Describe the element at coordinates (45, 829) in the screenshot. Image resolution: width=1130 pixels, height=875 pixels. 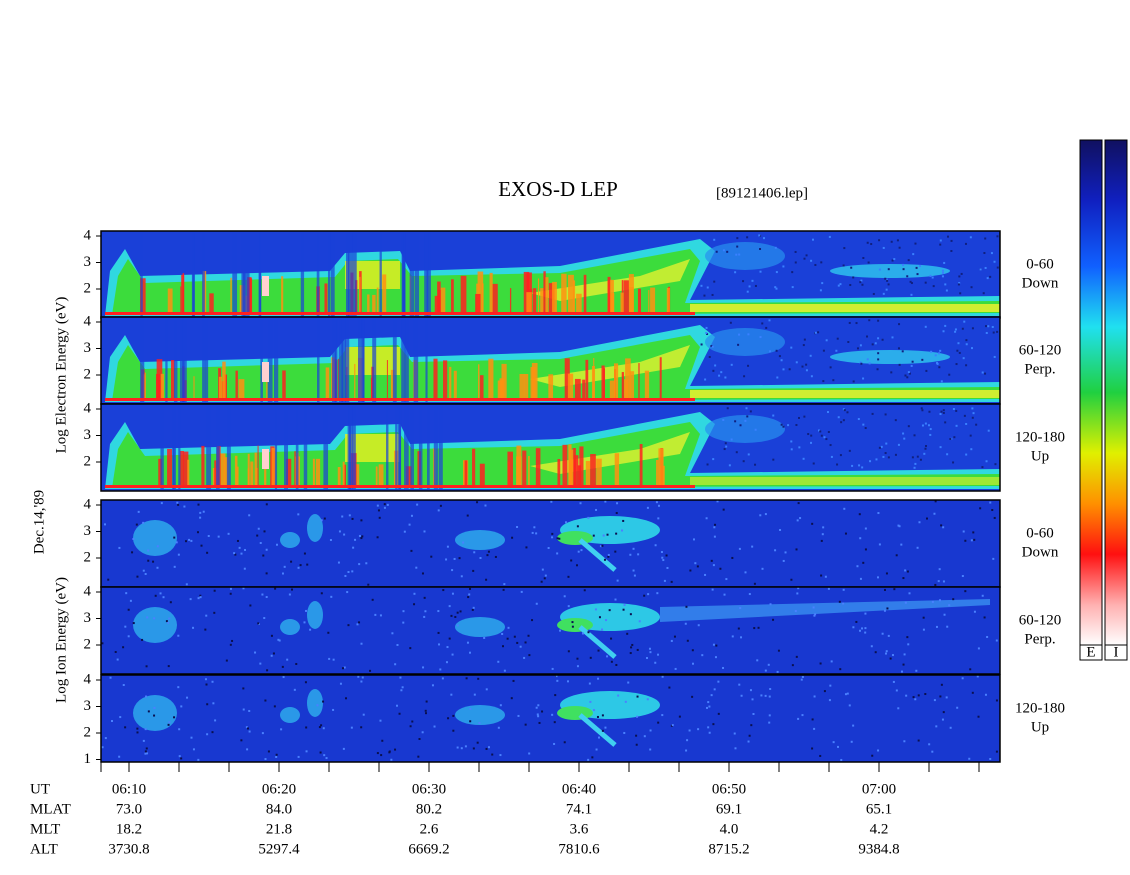
I see `orbit-row-label: MLT` at that location.